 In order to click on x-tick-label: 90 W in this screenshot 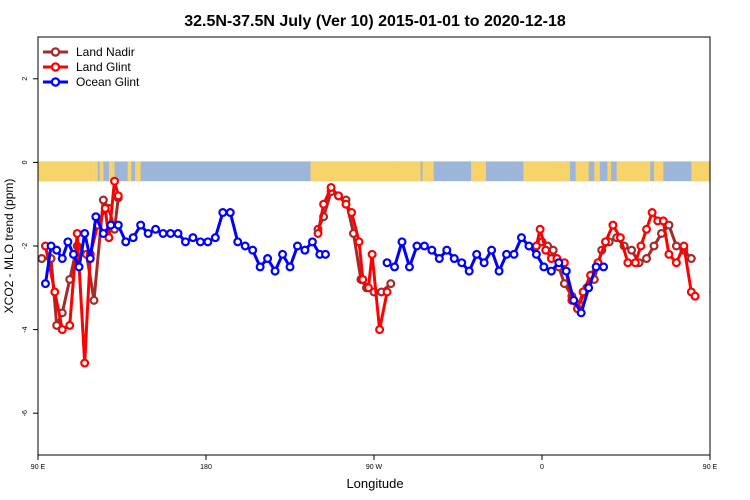, I will do `click(374, 467)`.